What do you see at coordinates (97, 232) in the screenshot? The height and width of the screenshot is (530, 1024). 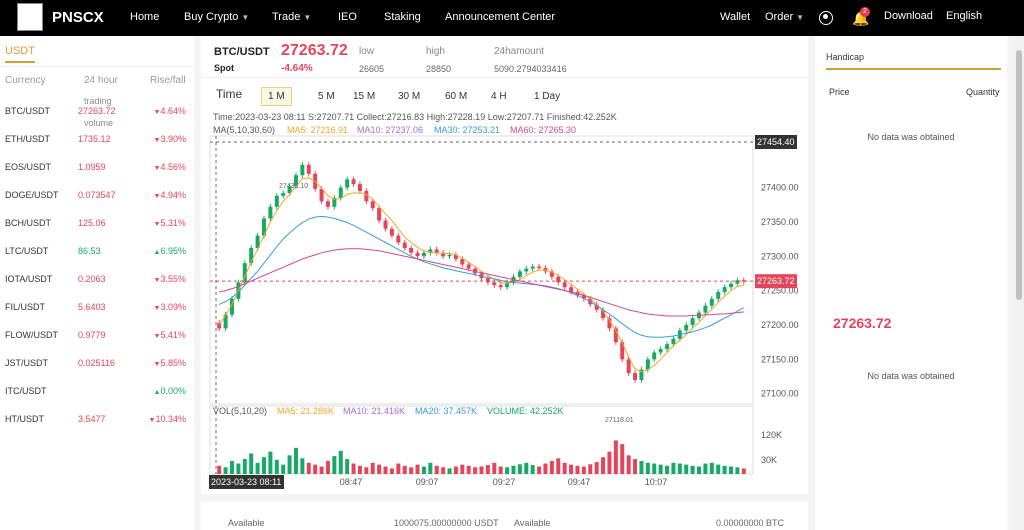 I see `market-row: BCH/USDT 125.06 ▼5.31%` at bounding box center [97, 232].